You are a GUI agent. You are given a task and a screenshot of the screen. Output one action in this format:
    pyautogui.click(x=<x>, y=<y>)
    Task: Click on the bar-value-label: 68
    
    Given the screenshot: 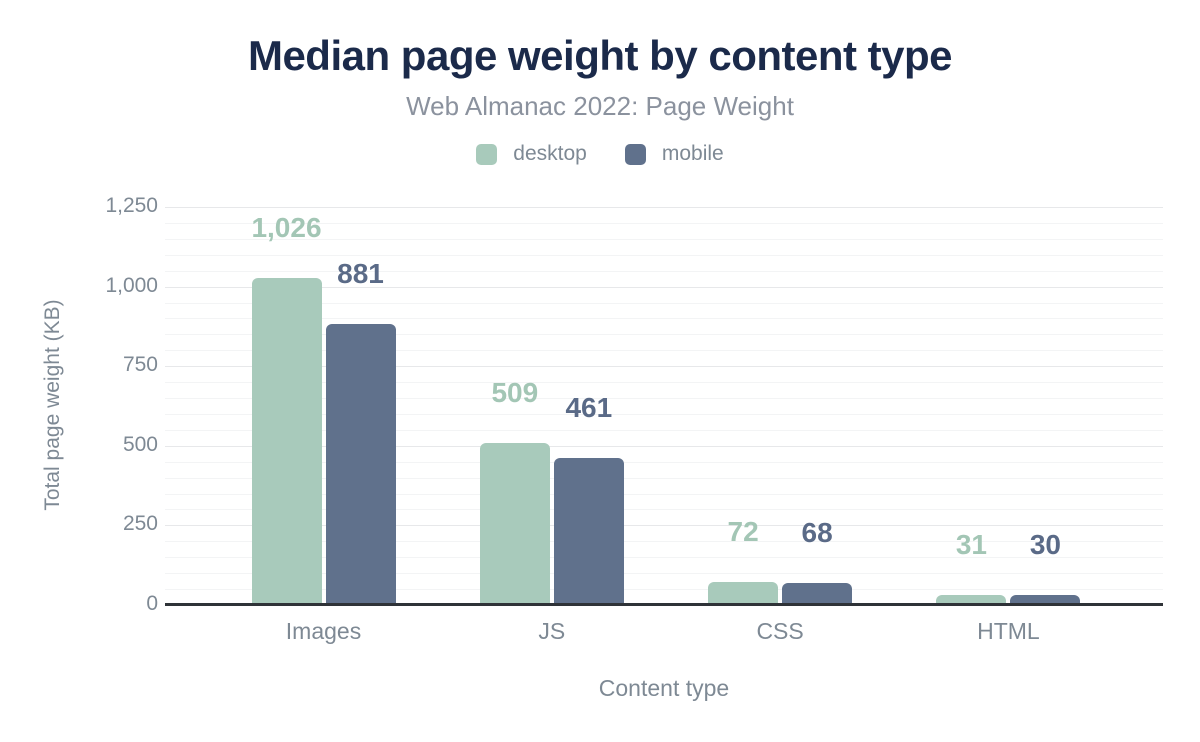 What is the action you would take?
    pyautogui.click(x=817, y=533)
    